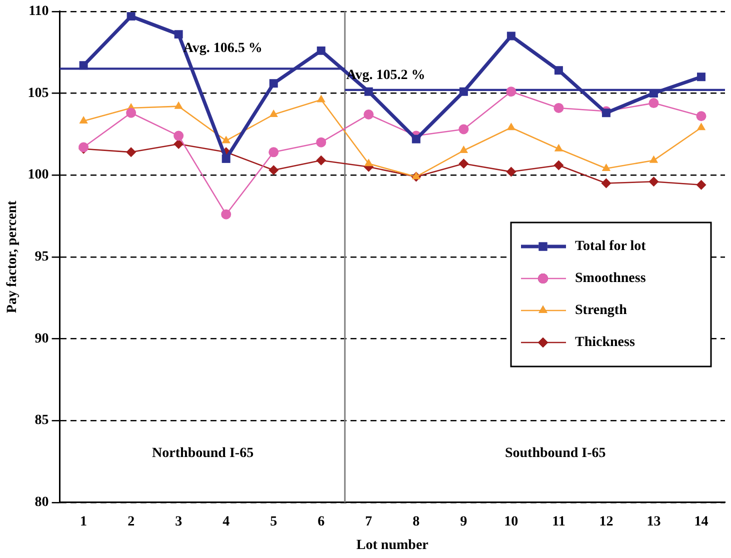  What do you see at coordinates (368, 522) in the screenshot?
I see `x-tick-label: 7` at bounding box center [368, 522].